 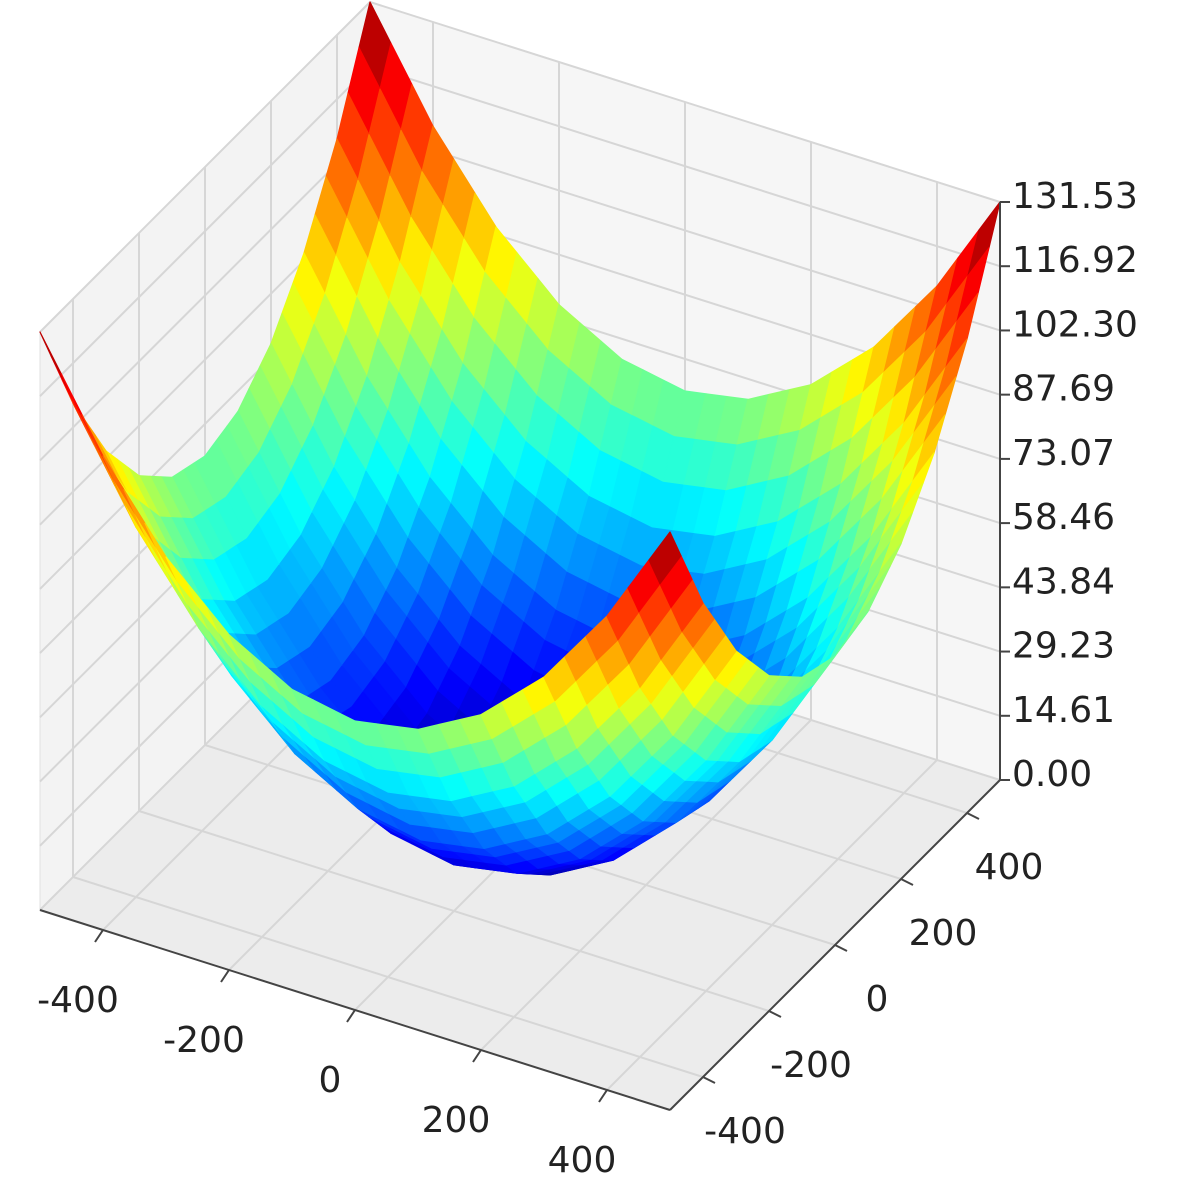 I want to click on z-tick-label: 58.46, so click(x=1063, y=517).